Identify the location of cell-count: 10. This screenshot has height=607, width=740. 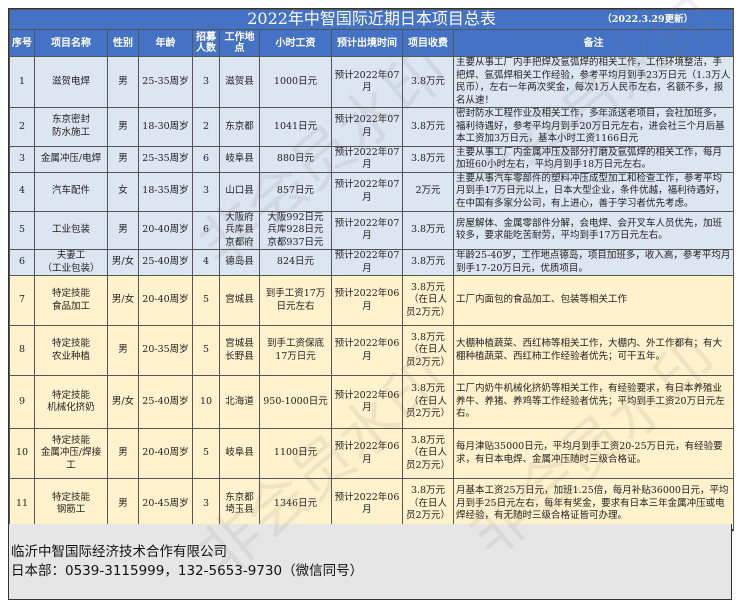
(206, 402).